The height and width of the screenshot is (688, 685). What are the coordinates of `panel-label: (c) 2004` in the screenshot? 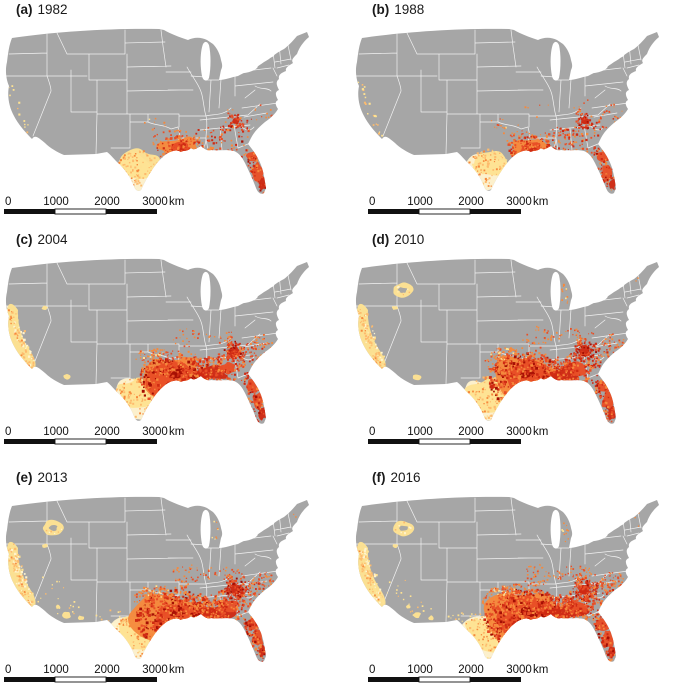 It's located at (179, 241).